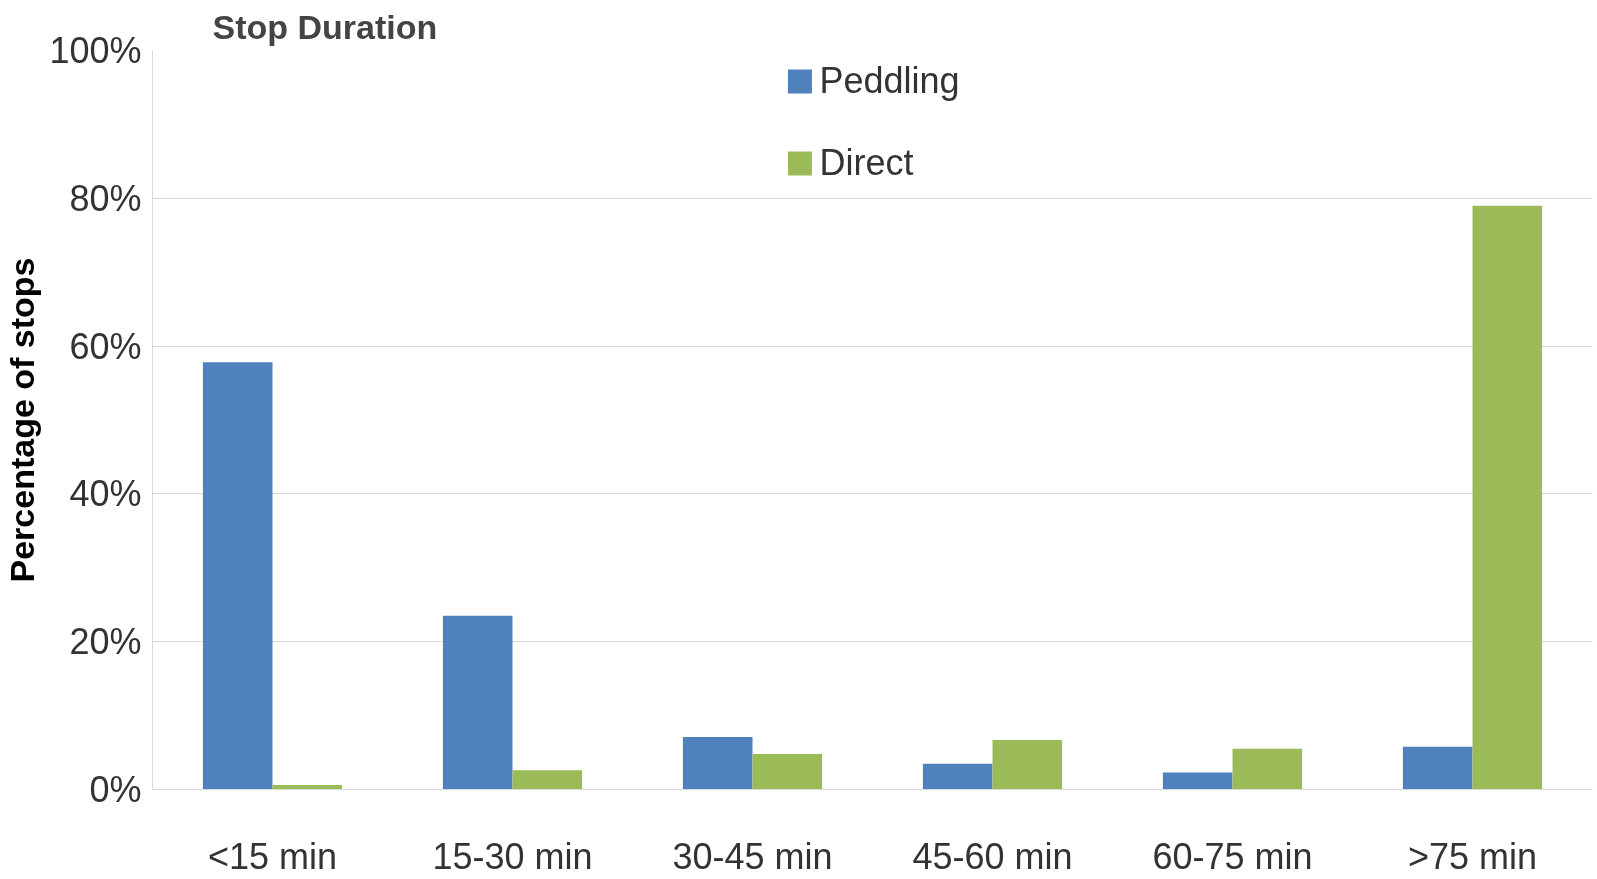 The width and height of the screenshot is (1597, 879). What do you see at coordinates (105, 198) in the screenshot?
I see `y-tick-label: 80%` at bounding box center [105, 198].